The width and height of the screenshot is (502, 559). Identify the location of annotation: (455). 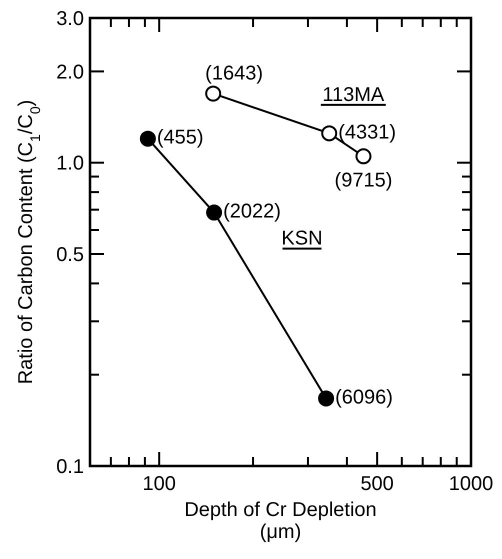
(180, 137).